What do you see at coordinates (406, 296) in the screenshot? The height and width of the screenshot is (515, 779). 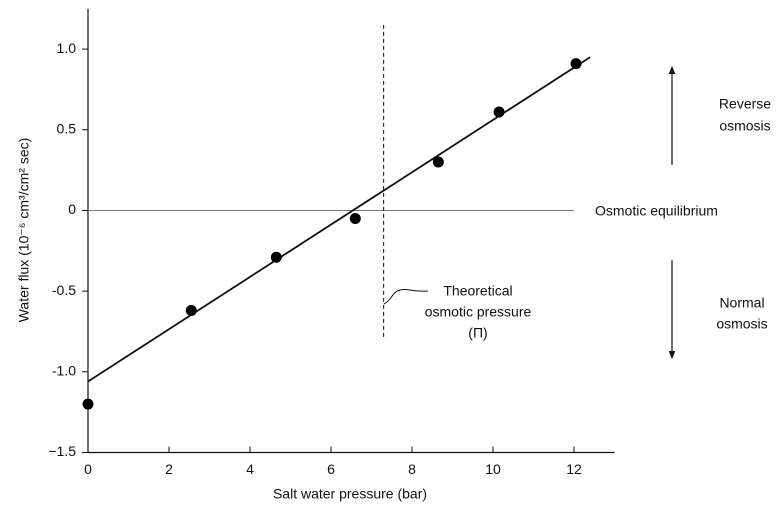 I see `annotation-leader` at bounding box center [406, 296].